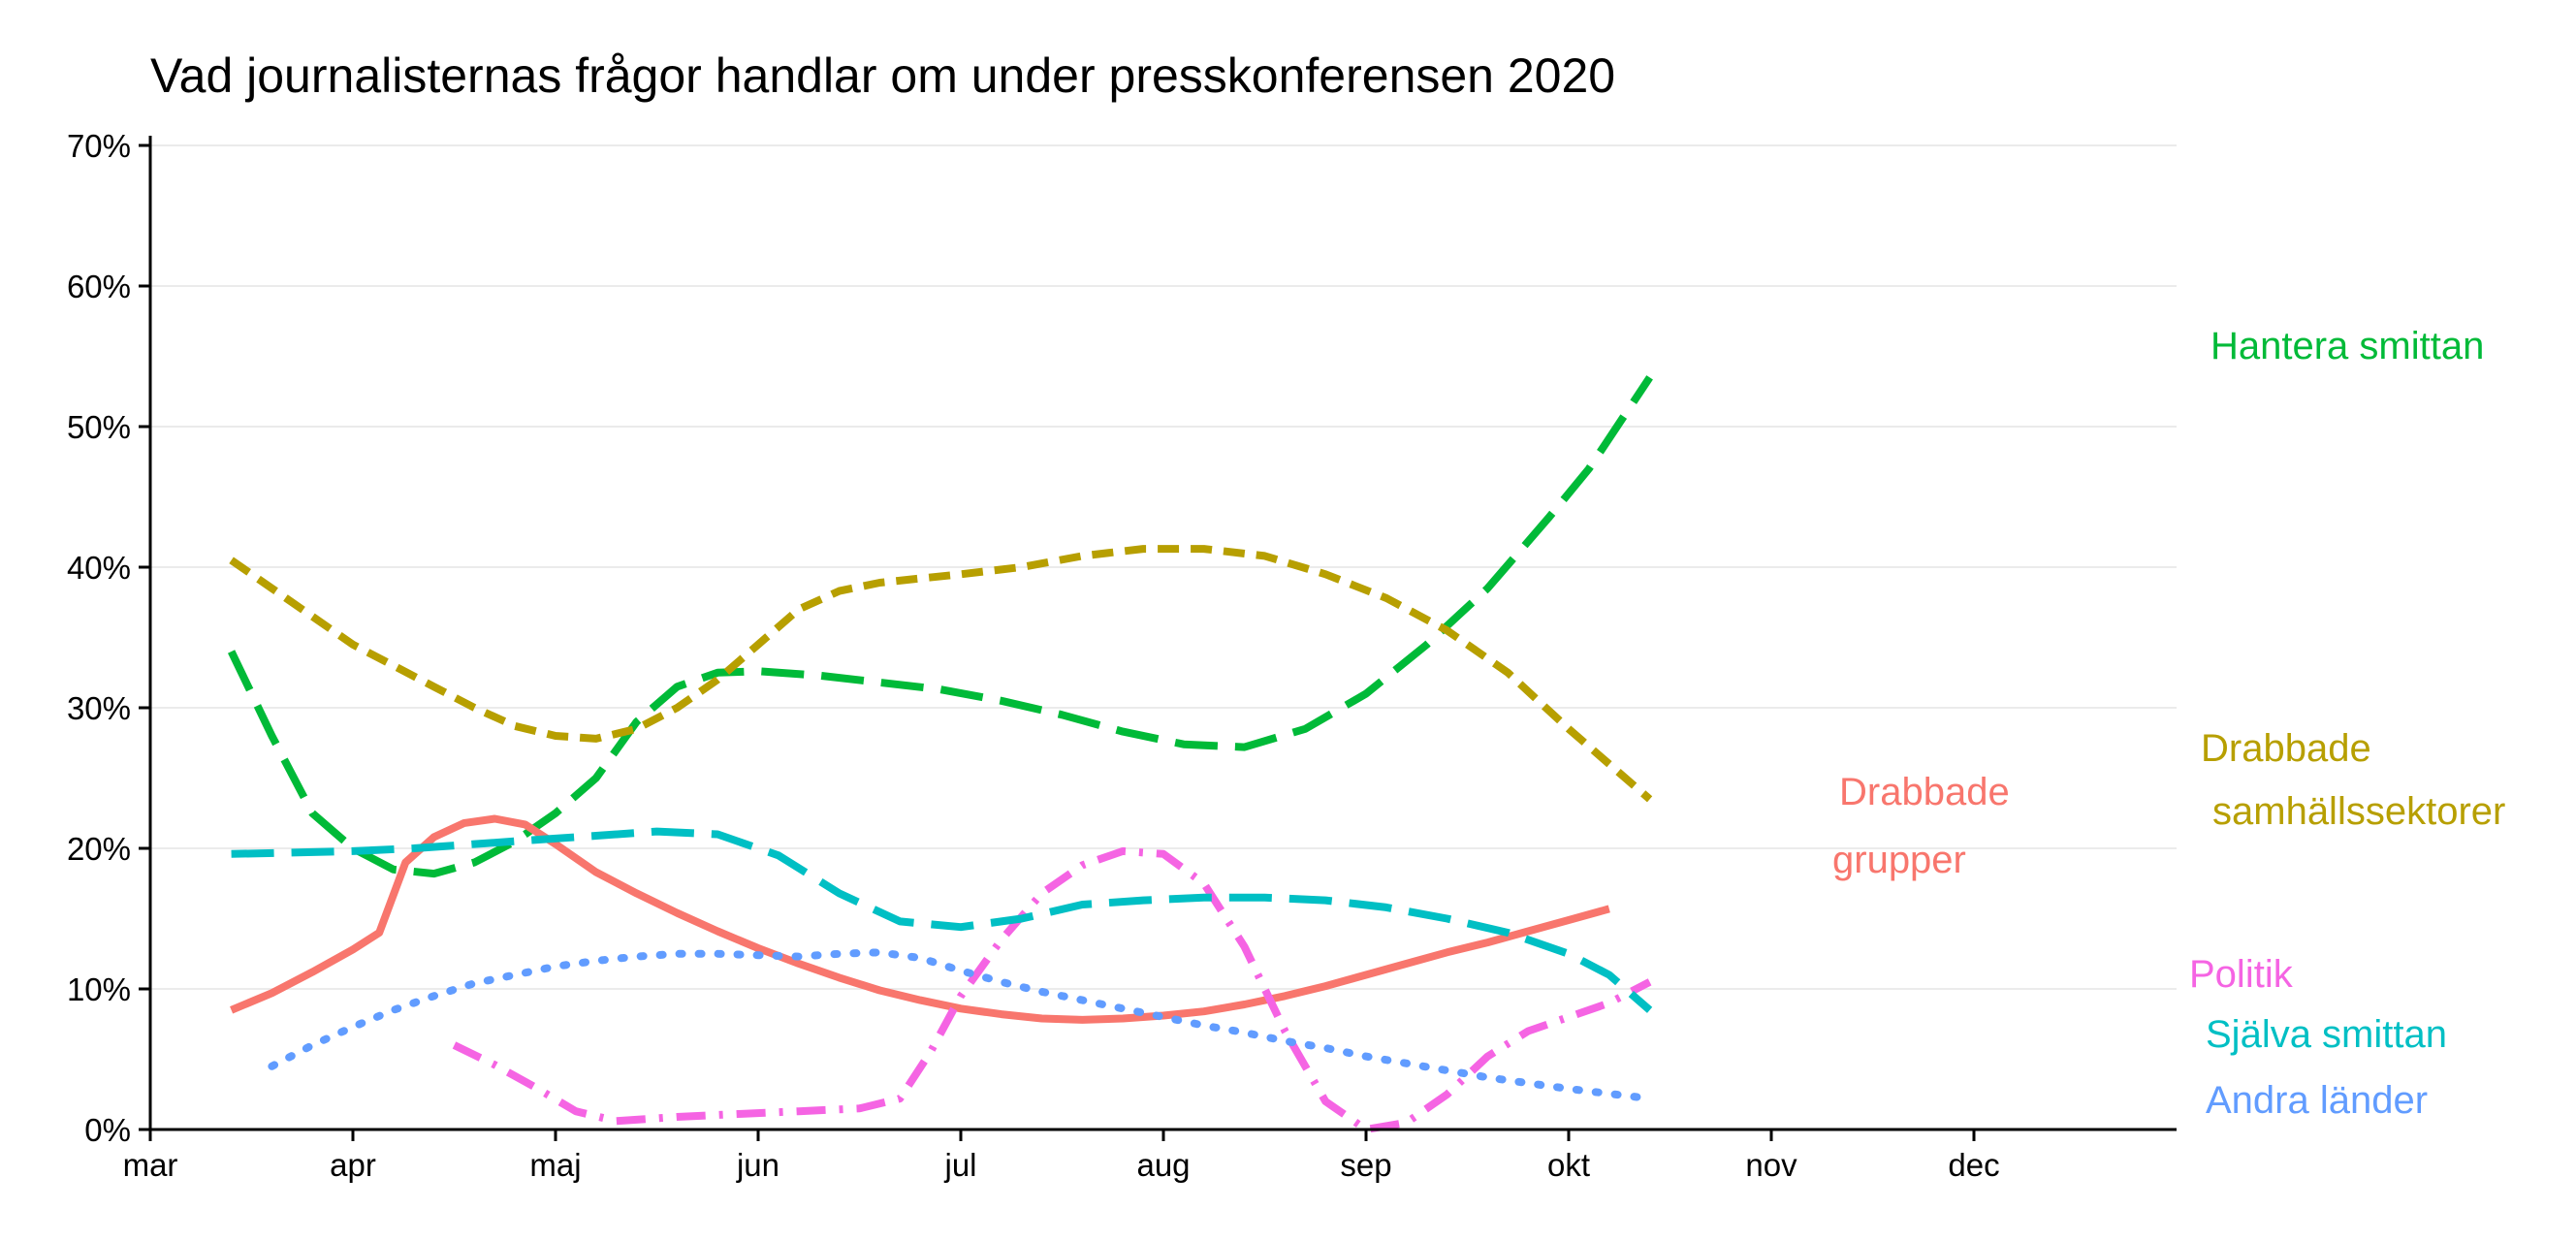 This screenshot has width=2576, height=1241. I want to click on x-tick-label-jun: jun, so click(757, 1165).